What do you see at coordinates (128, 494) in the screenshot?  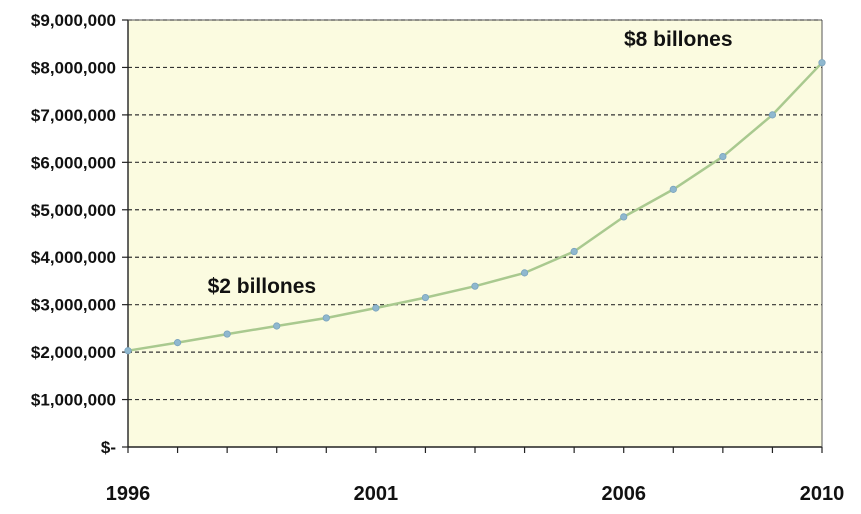 I see `x-tick-label: 1996` at bounding box center [128, 494].